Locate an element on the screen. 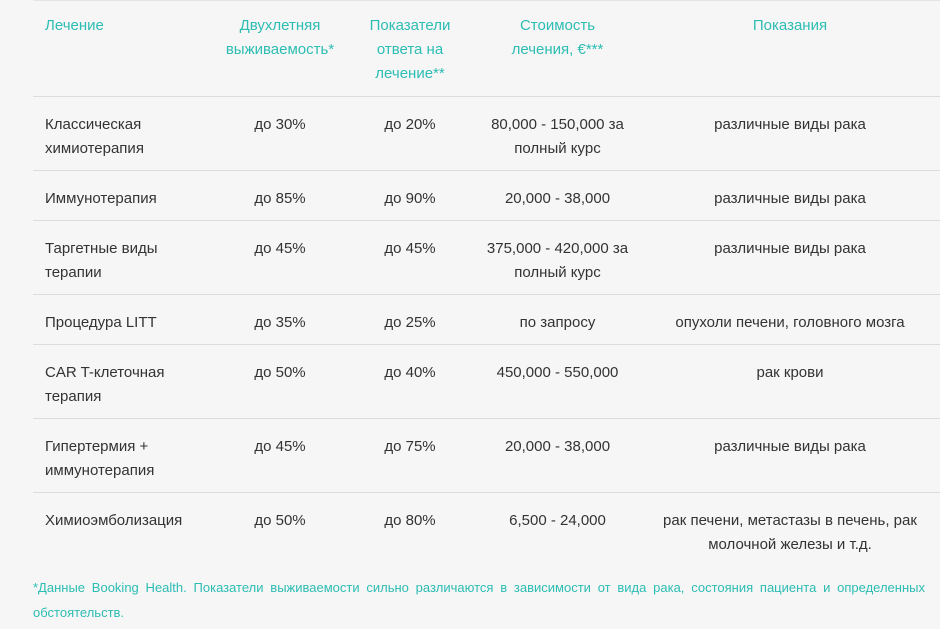 This screenshot has height=629, width=940. header-text: Лечение is located at coordinates (74, 25).